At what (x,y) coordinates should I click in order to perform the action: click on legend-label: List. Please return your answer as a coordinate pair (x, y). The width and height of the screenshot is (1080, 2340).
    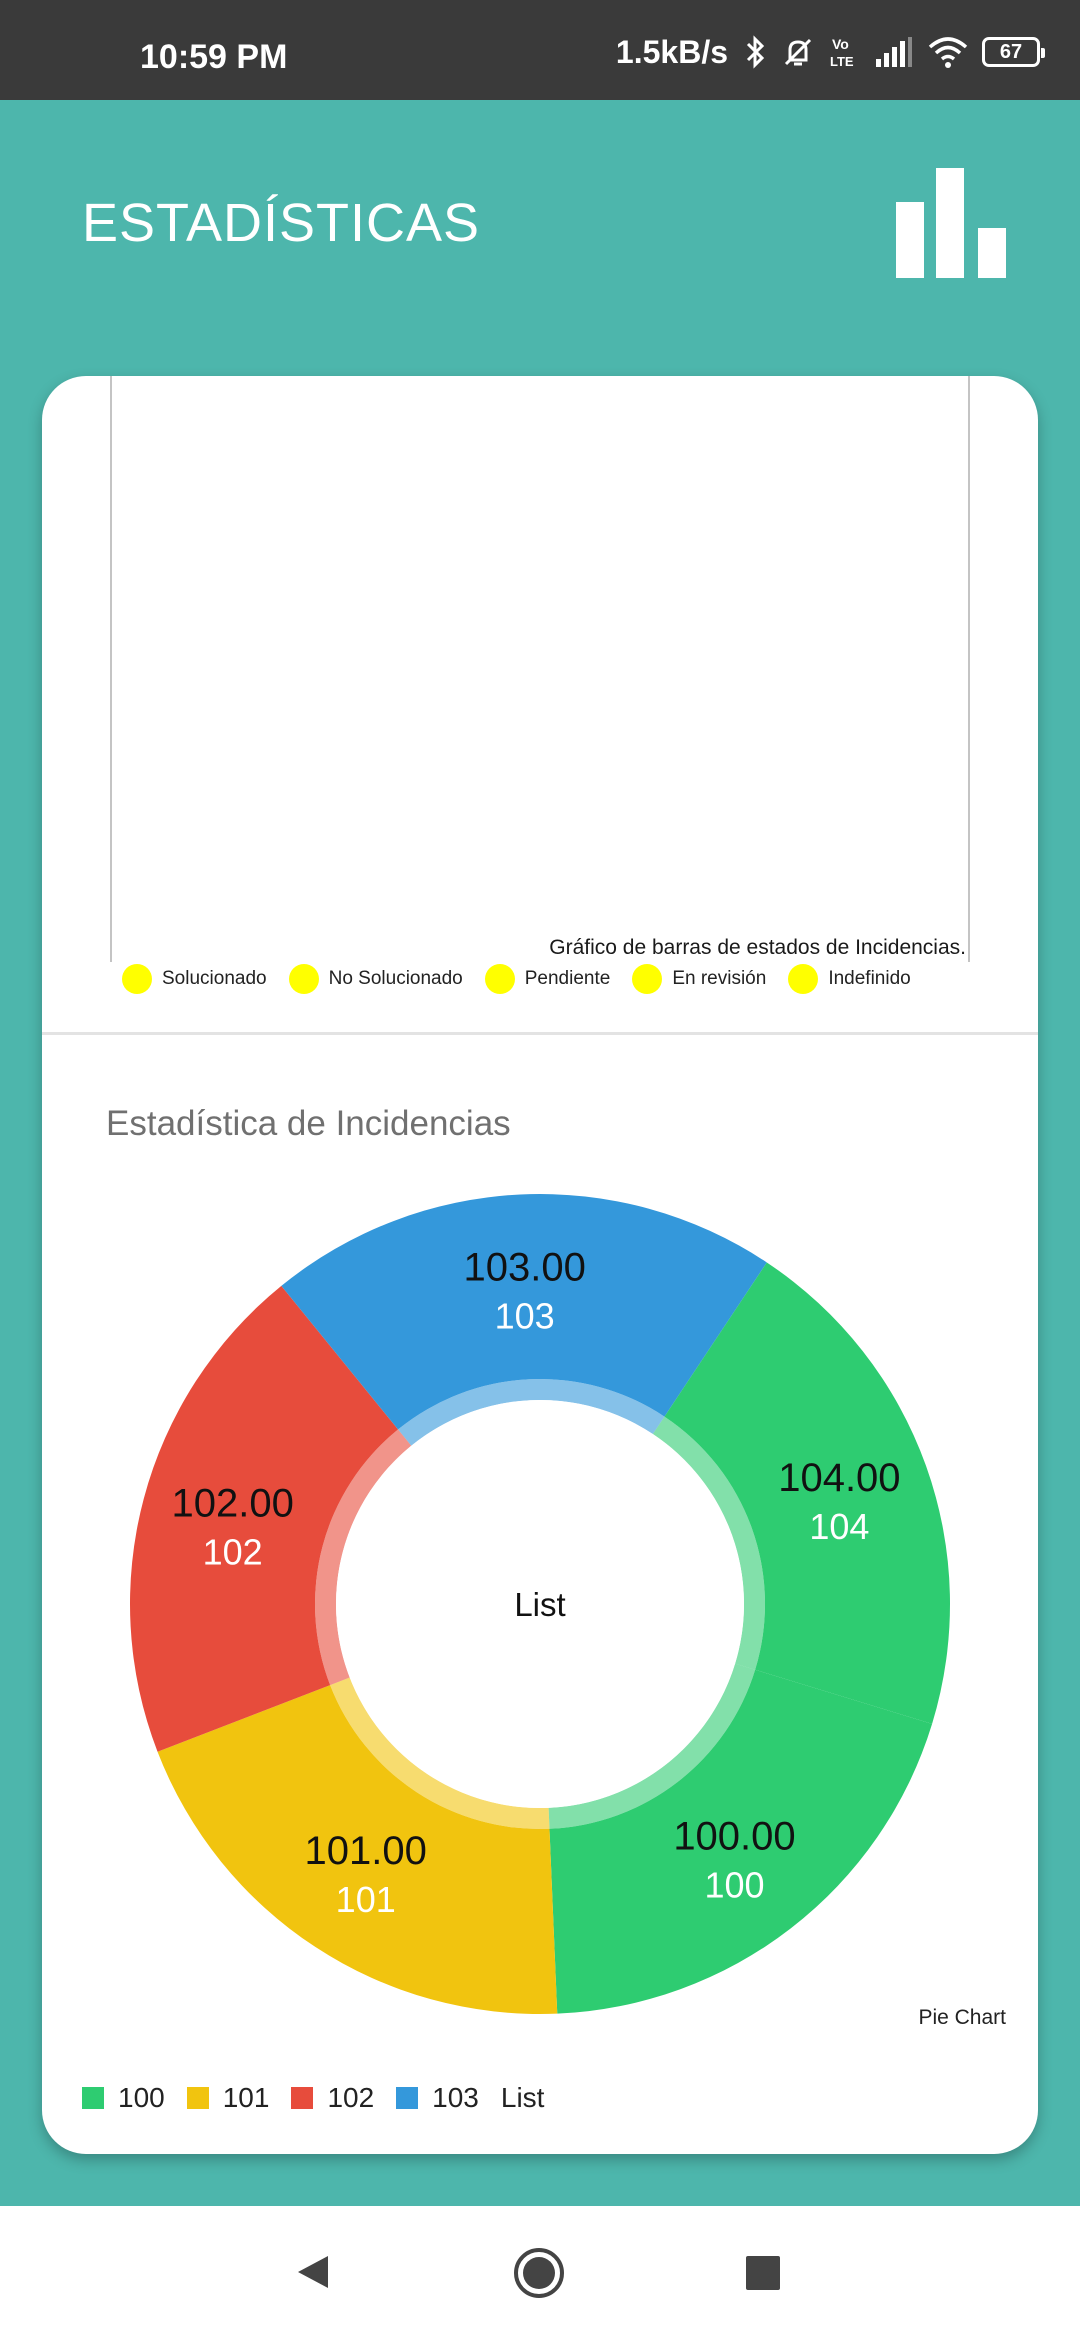
    Looking at the image, I should click on (523, 2098).